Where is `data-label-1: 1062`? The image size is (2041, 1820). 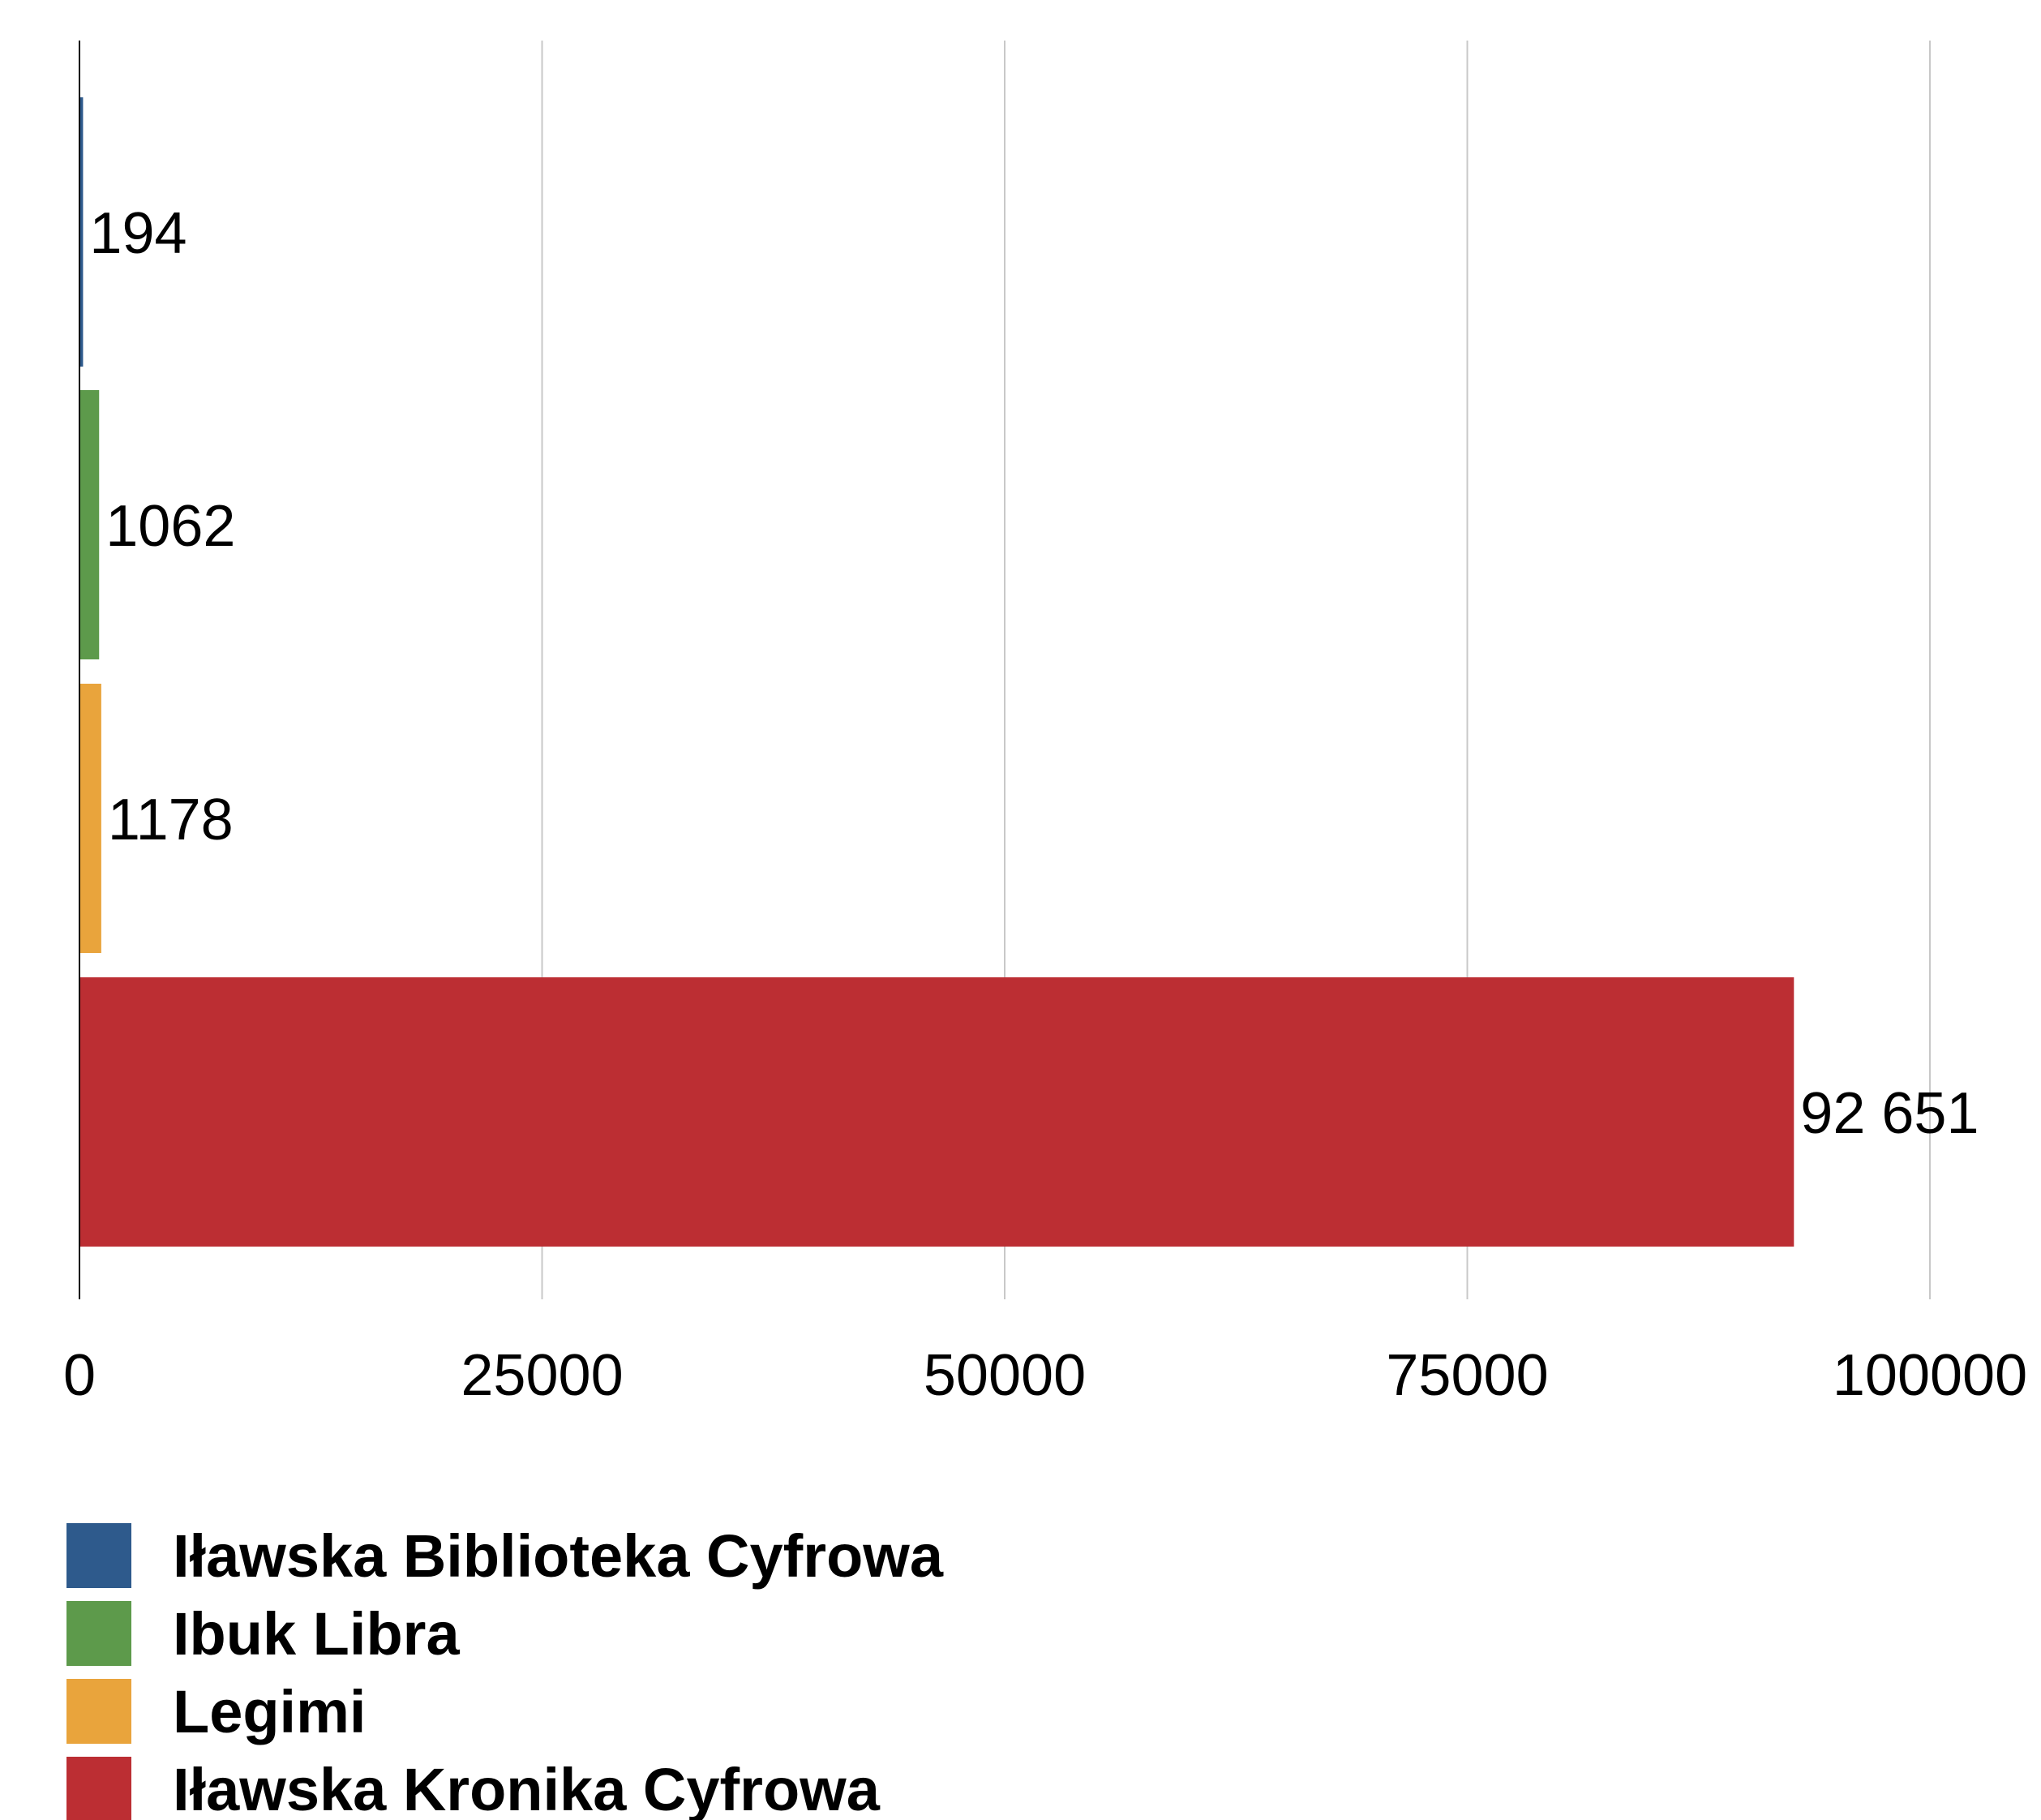 data-label-1: 1062 is located at coordinates (170, 526).